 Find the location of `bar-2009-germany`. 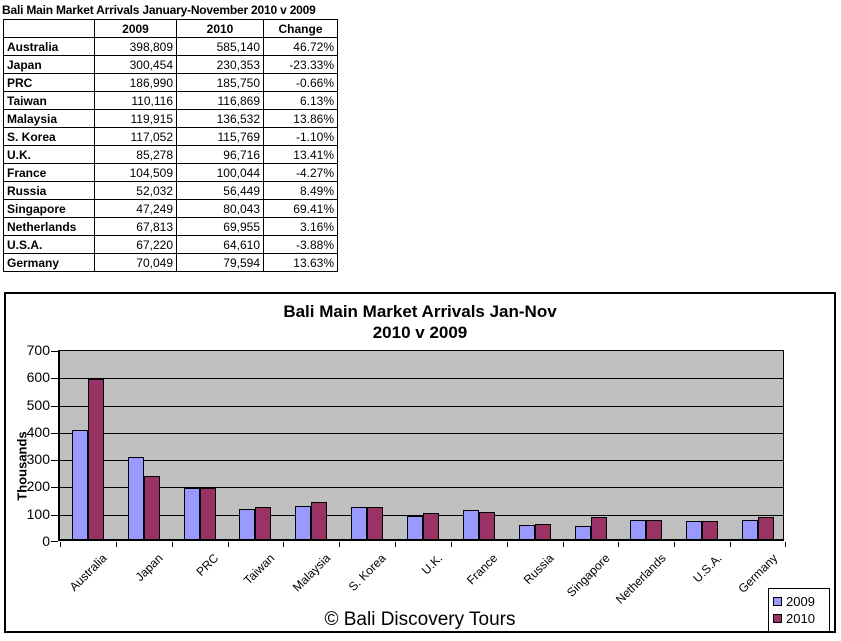

bar-2009-germany is located at coordinates (750, 529).